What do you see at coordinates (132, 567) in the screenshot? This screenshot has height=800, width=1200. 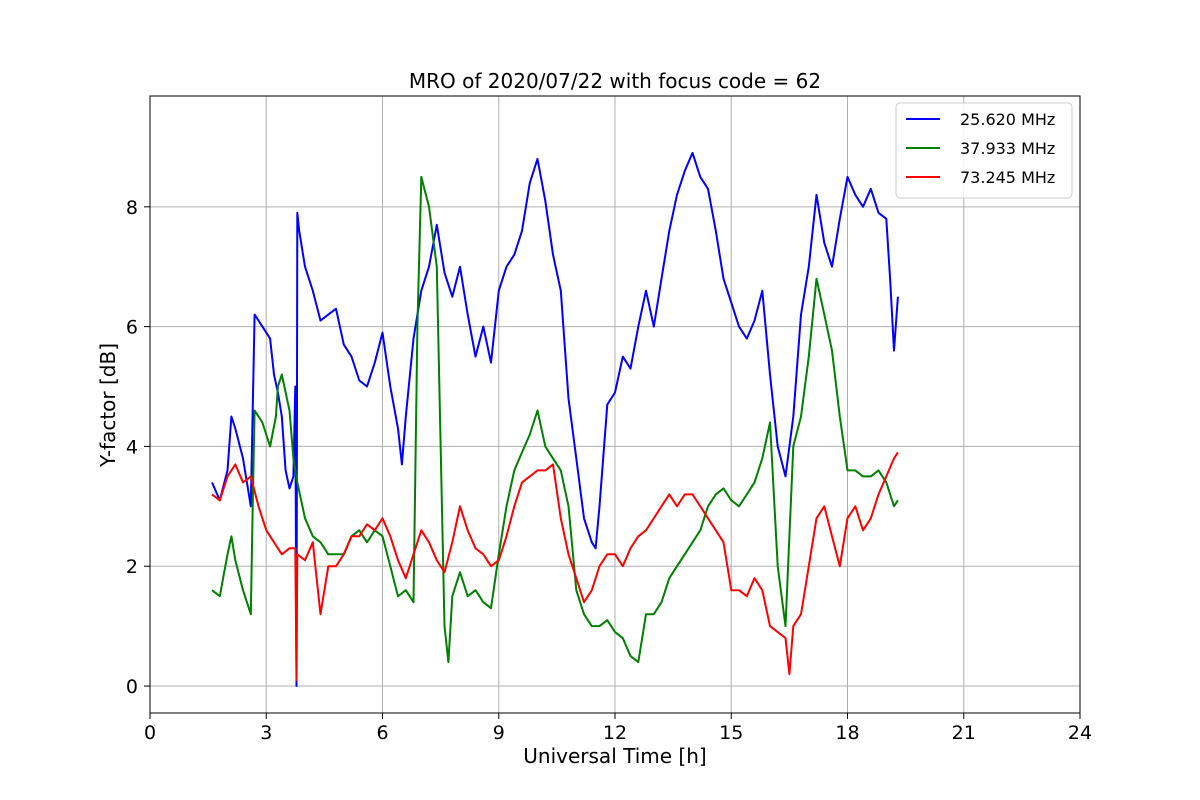 I see `y-tick-label: 2` at bounding box center [132, 567].